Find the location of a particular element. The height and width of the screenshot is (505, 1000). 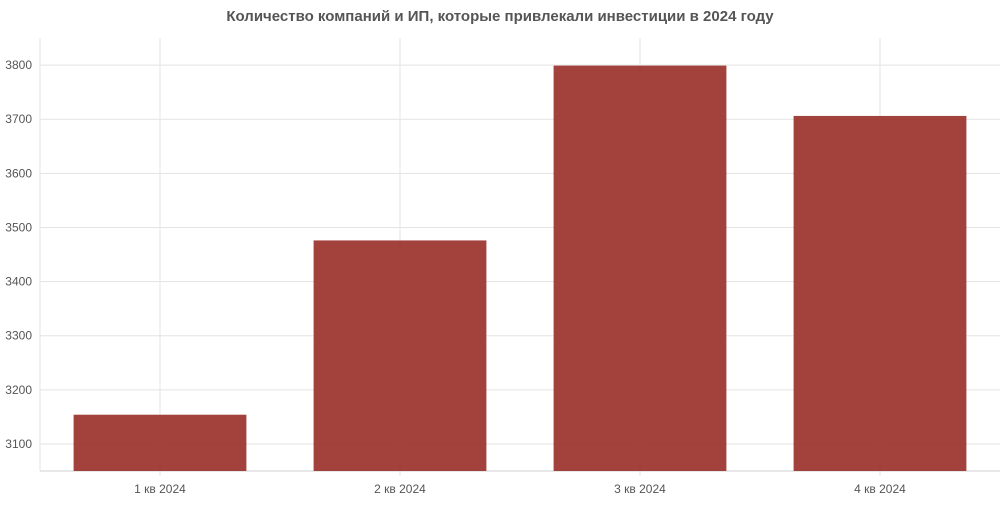

y-tick-label: 3200 is located at coordinates (18, 390).